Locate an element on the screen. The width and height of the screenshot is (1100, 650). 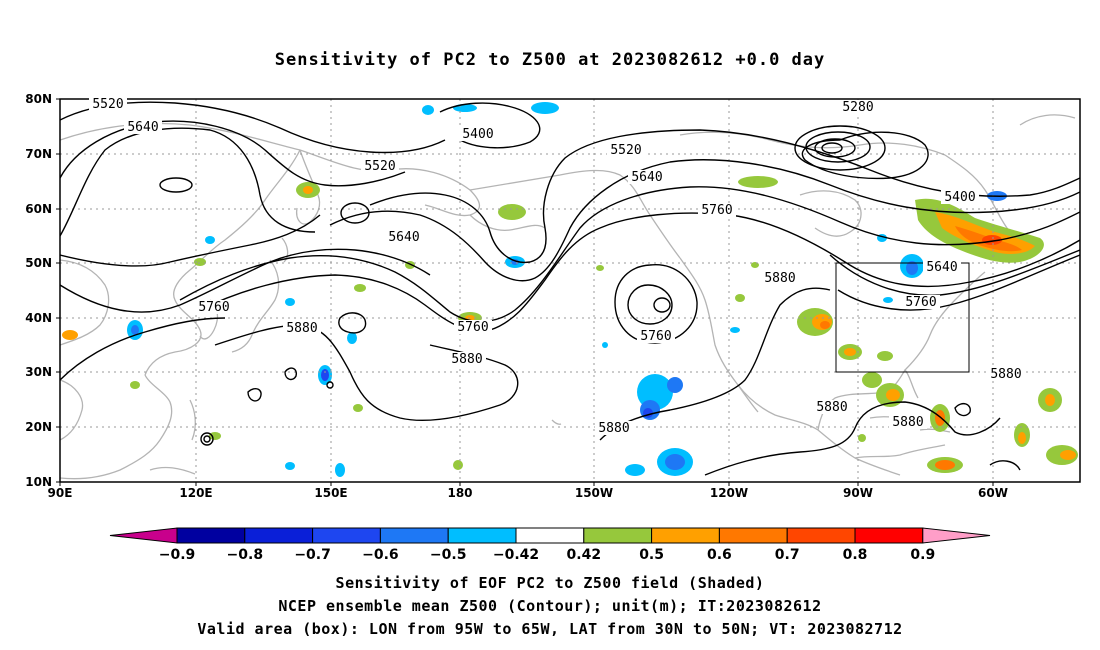
lat-tick-label: 60N is located at coordinates (38, 209).